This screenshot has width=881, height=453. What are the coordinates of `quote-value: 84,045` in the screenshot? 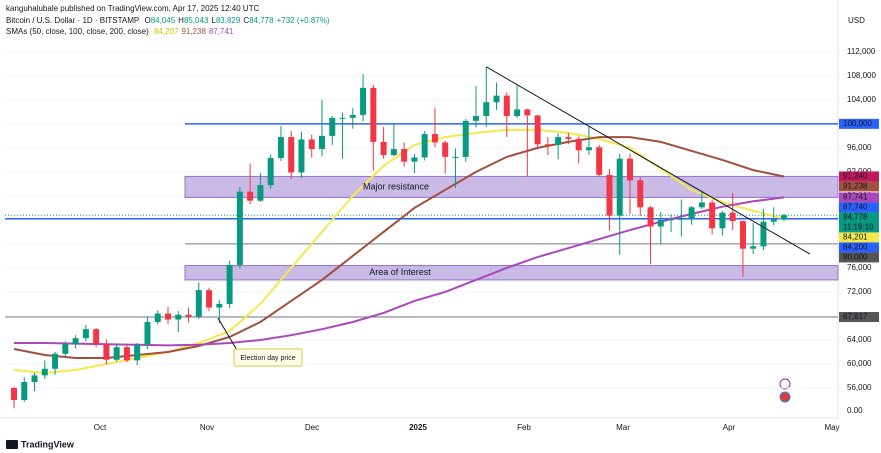 It's located at (163, 20).